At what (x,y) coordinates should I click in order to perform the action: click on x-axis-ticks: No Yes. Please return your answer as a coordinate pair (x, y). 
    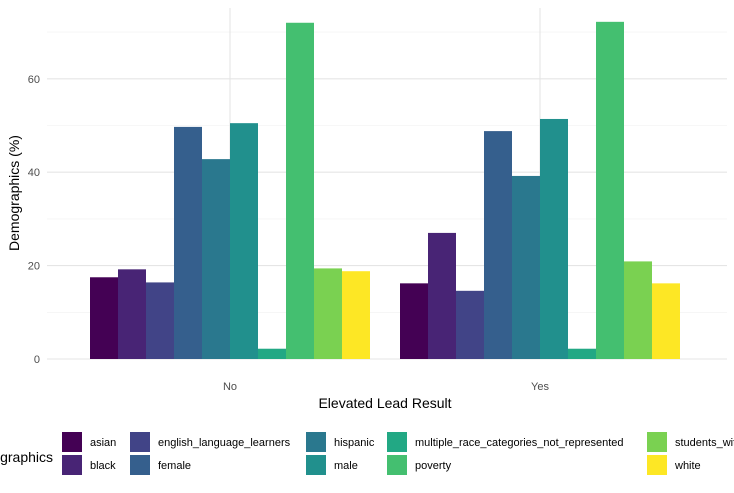
    Looking at the image, I should click on (386, 387).